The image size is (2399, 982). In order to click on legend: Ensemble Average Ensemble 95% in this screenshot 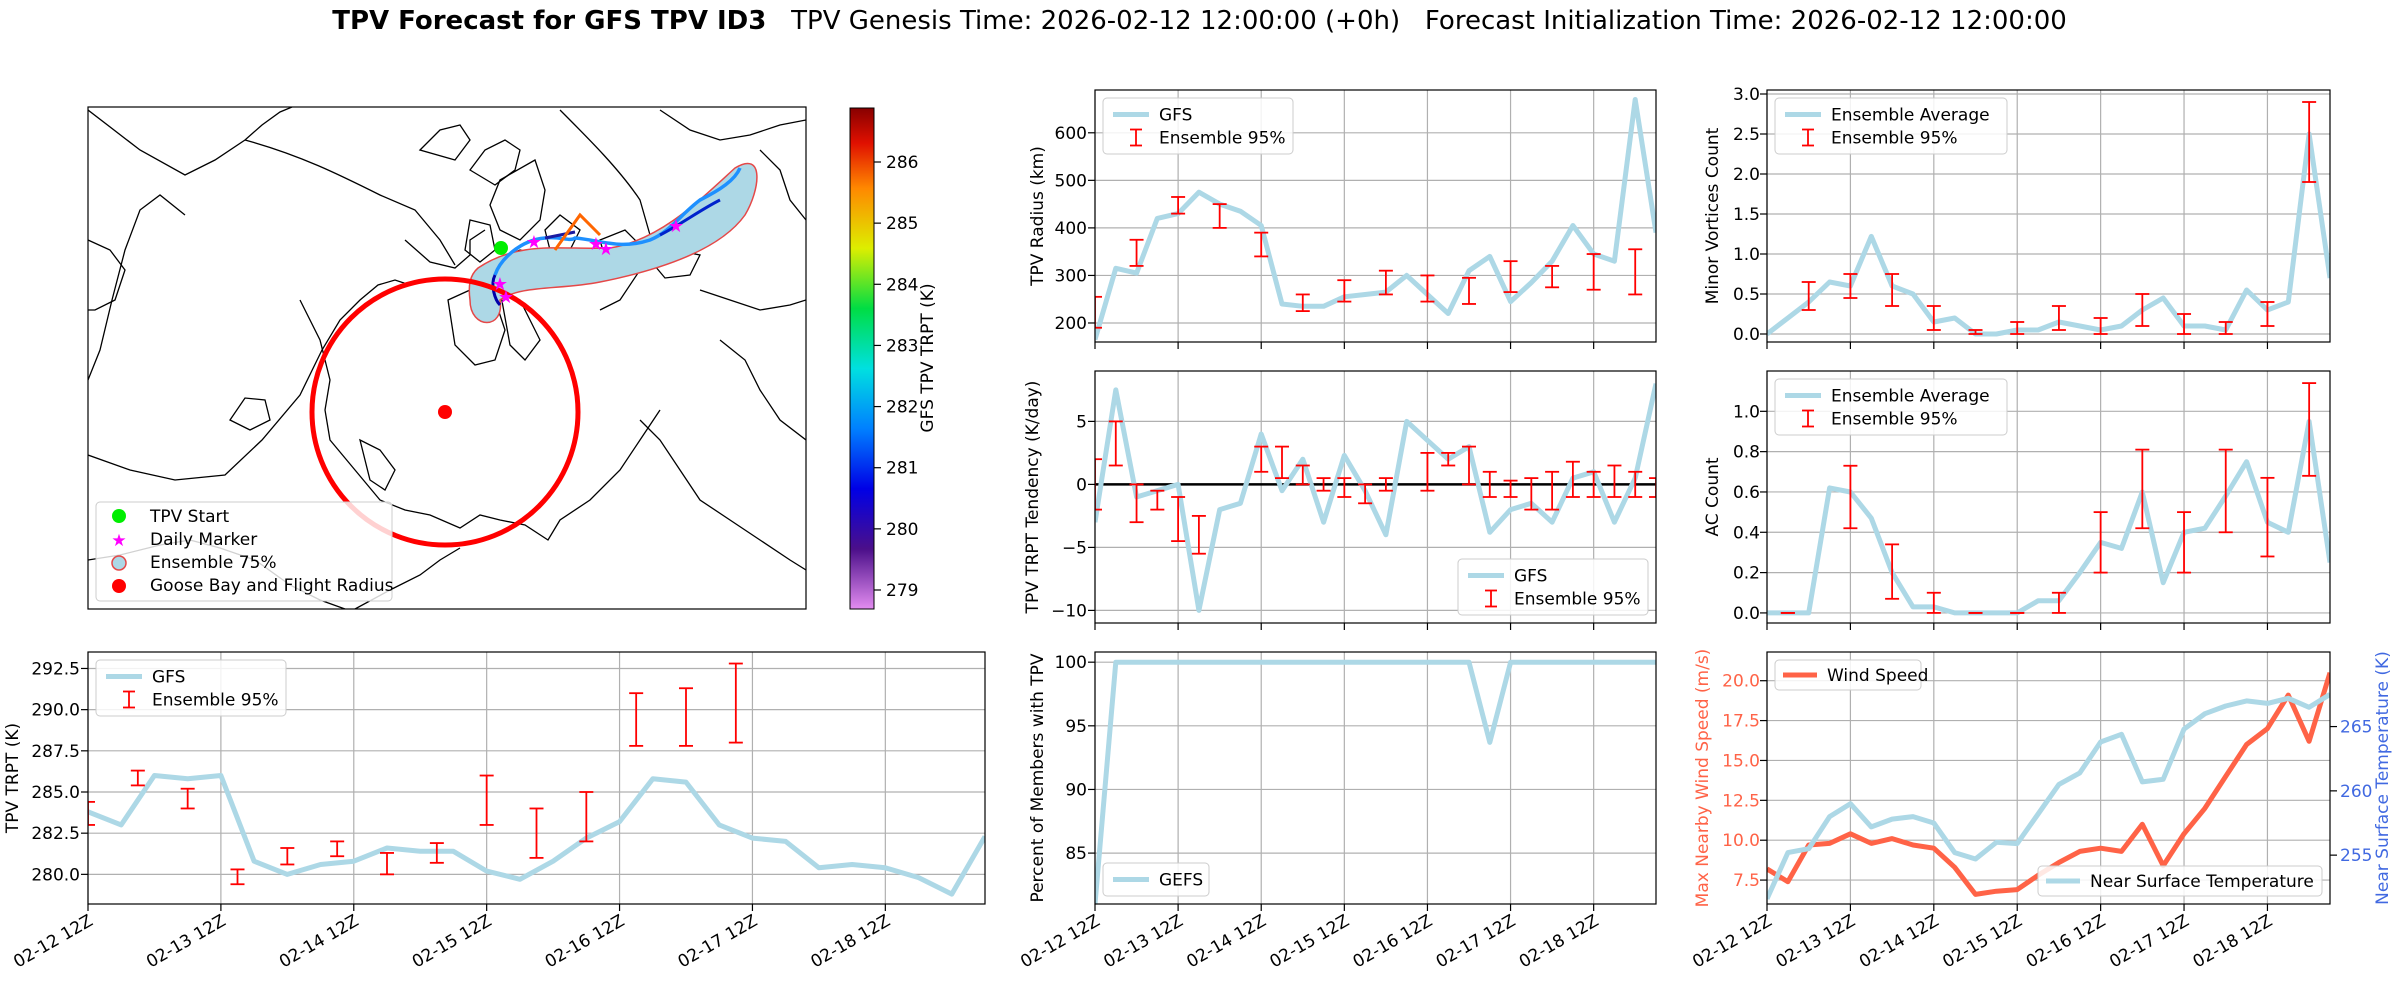, I will do `click(1891, 407)`.